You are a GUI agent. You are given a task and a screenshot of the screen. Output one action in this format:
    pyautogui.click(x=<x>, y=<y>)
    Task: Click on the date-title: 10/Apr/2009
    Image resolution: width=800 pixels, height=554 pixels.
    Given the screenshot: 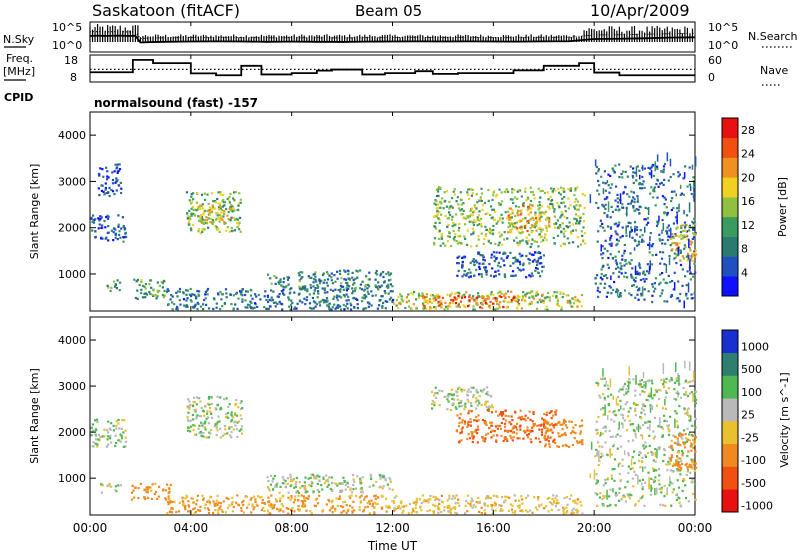 What is the action you would take?
    pyautogui.click(x=640, y=10)
    